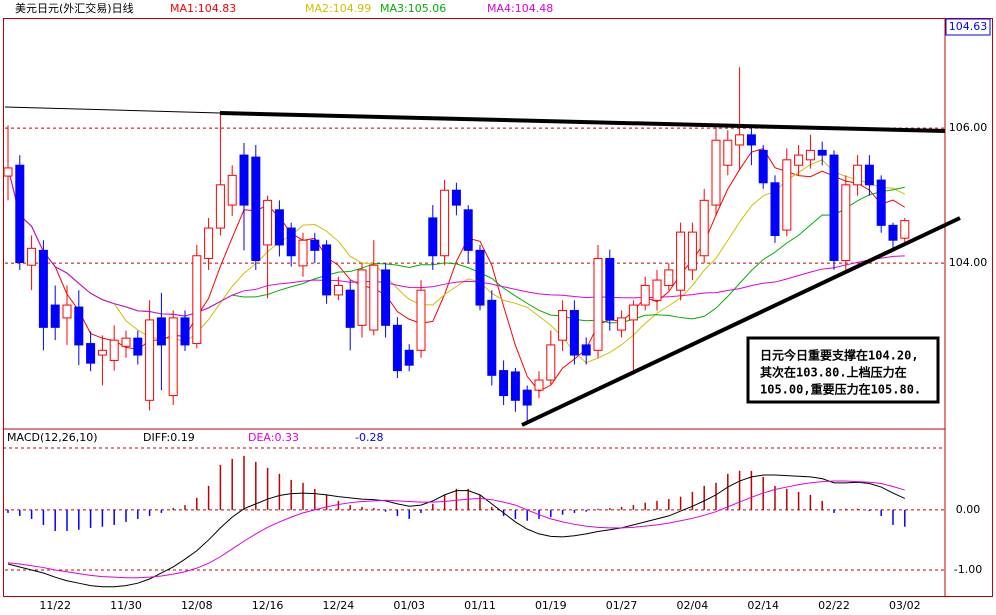 This screenshot has width=996, height=615. What do you see at coordinates (582, 122) in the screenshot?
I see `resistance-line` at bounding box center [582, 122].